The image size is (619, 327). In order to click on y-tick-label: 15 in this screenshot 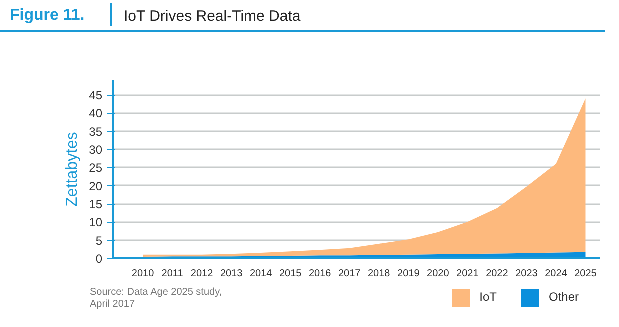, I will do `click(96, 205)`.